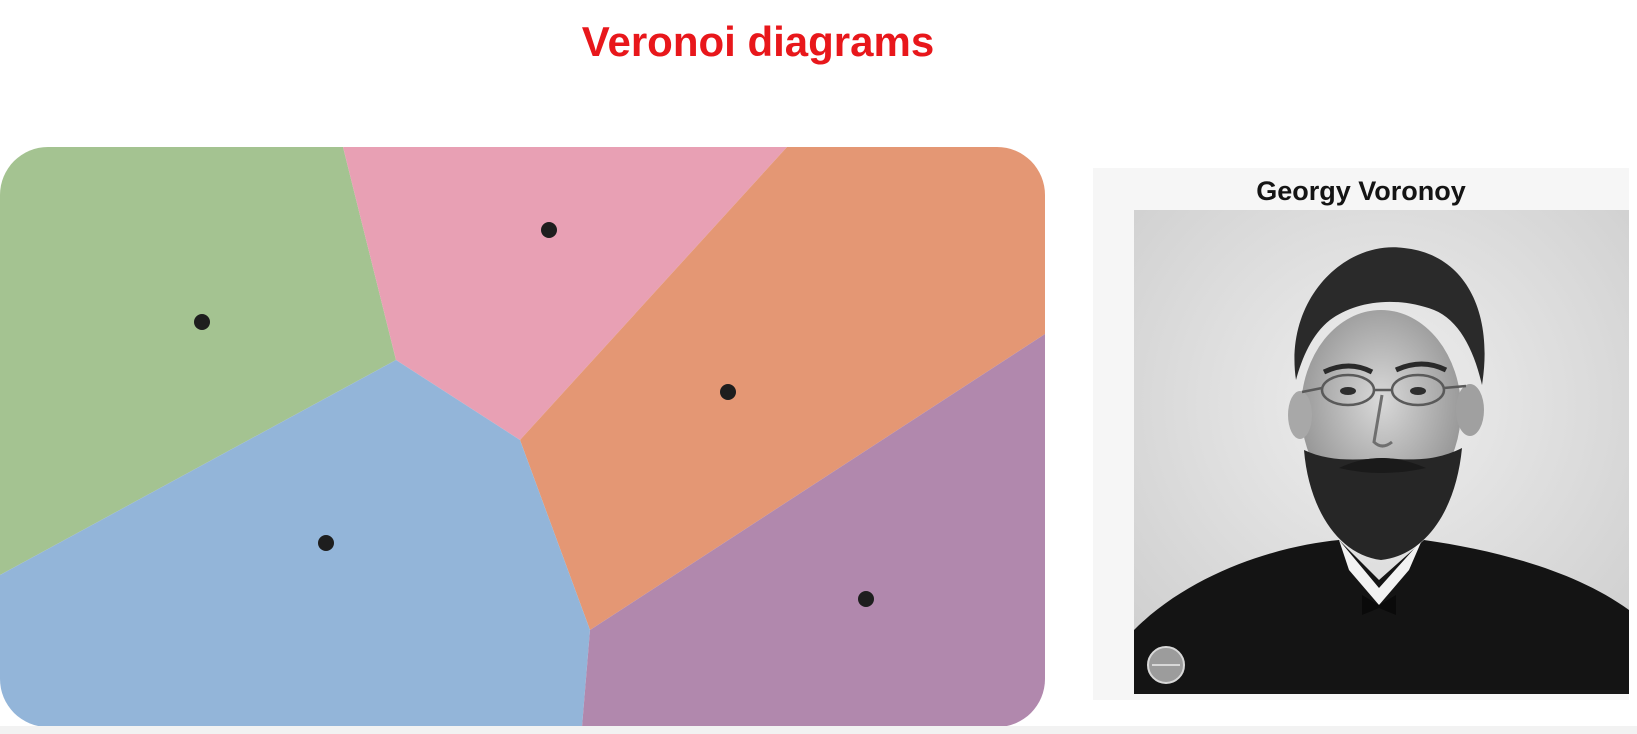 This screenshot has height=734, width=1637. I want to click on voronoi-cell-green, so click(198, 361).